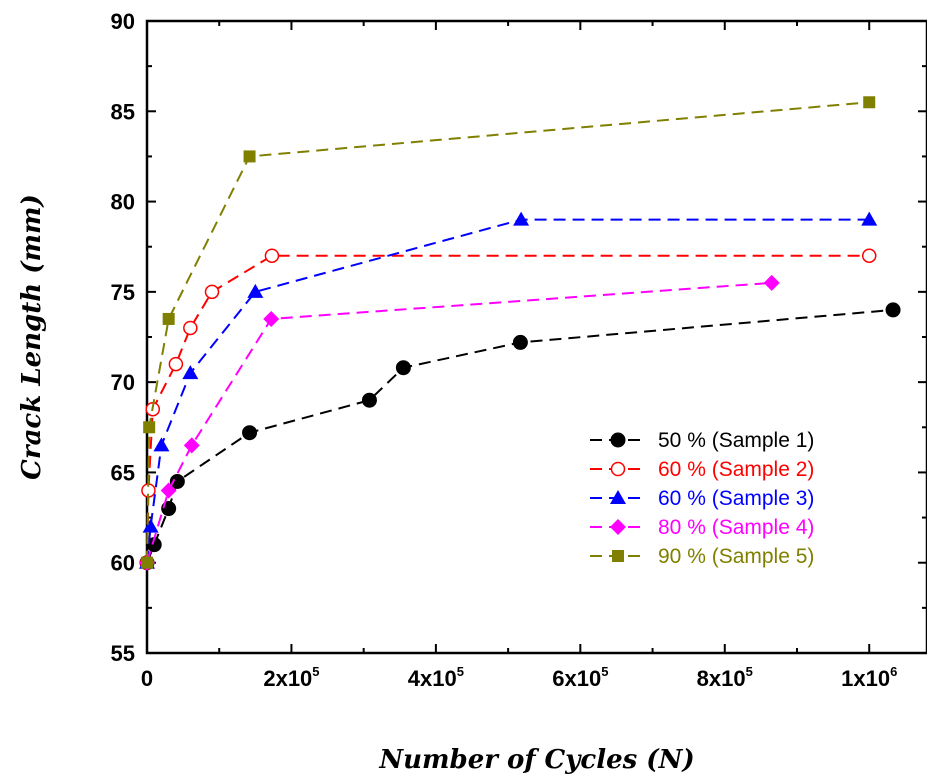 This screenshot has height=779, width=927. Describe the element at coordinates (725, 677) in the screenshot. I see `x-tick-label: 8x10⁵` at that location.